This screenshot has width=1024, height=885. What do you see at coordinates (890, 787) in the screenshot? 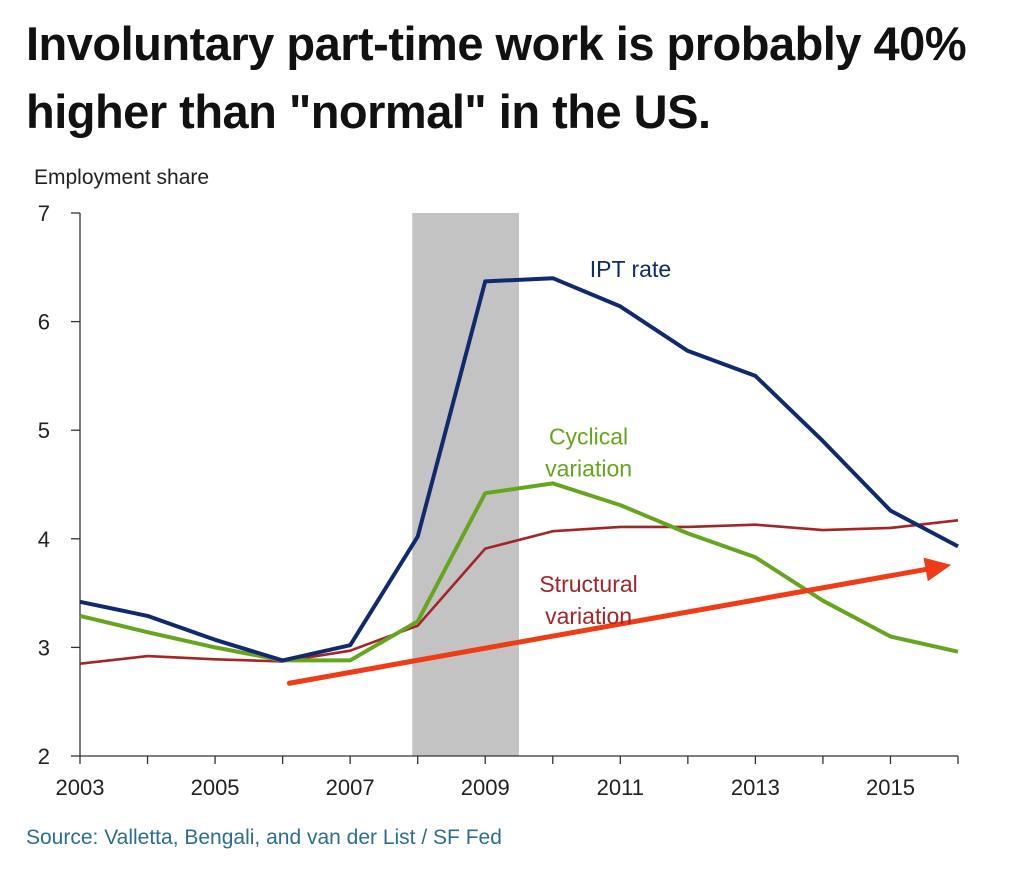
I see `x-tick-label: 2015` at bounding box center [890, 787].